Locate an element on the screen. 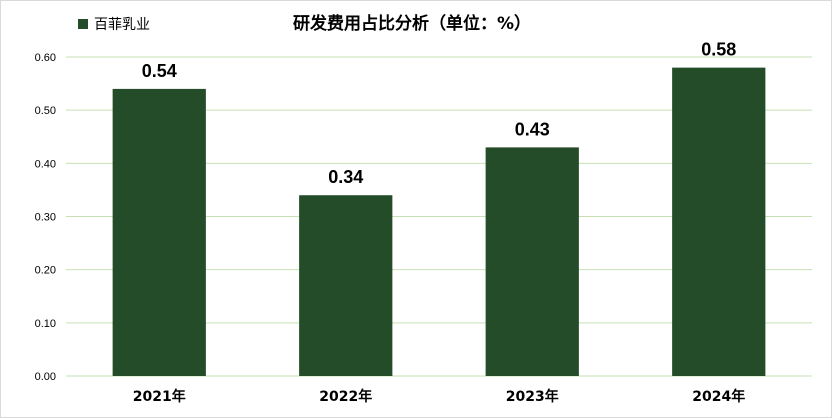 The image size is (832, 418). y-tick-label: 0.40 is located at coordinates (45, 164).